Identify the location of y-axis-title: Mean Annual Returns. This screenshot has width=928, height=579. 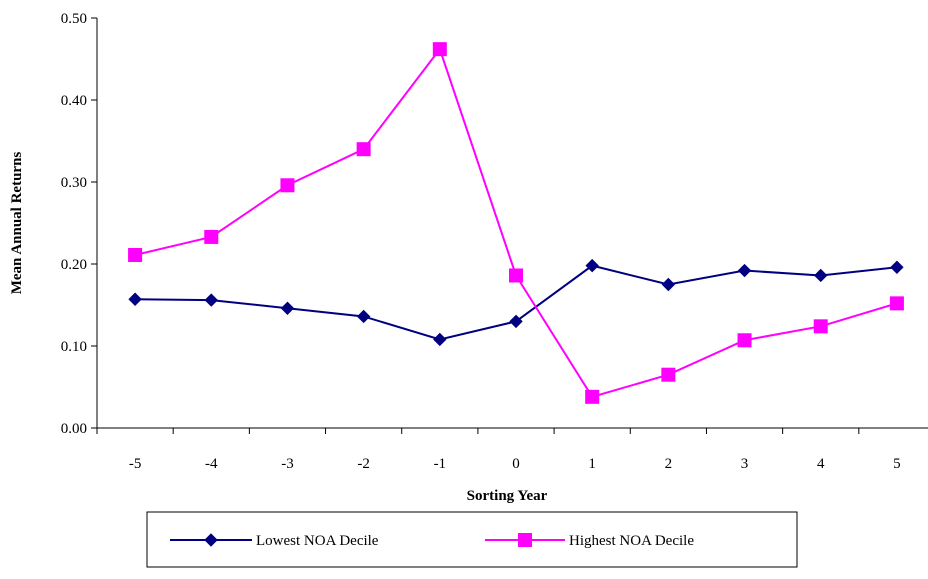
(17, 223).